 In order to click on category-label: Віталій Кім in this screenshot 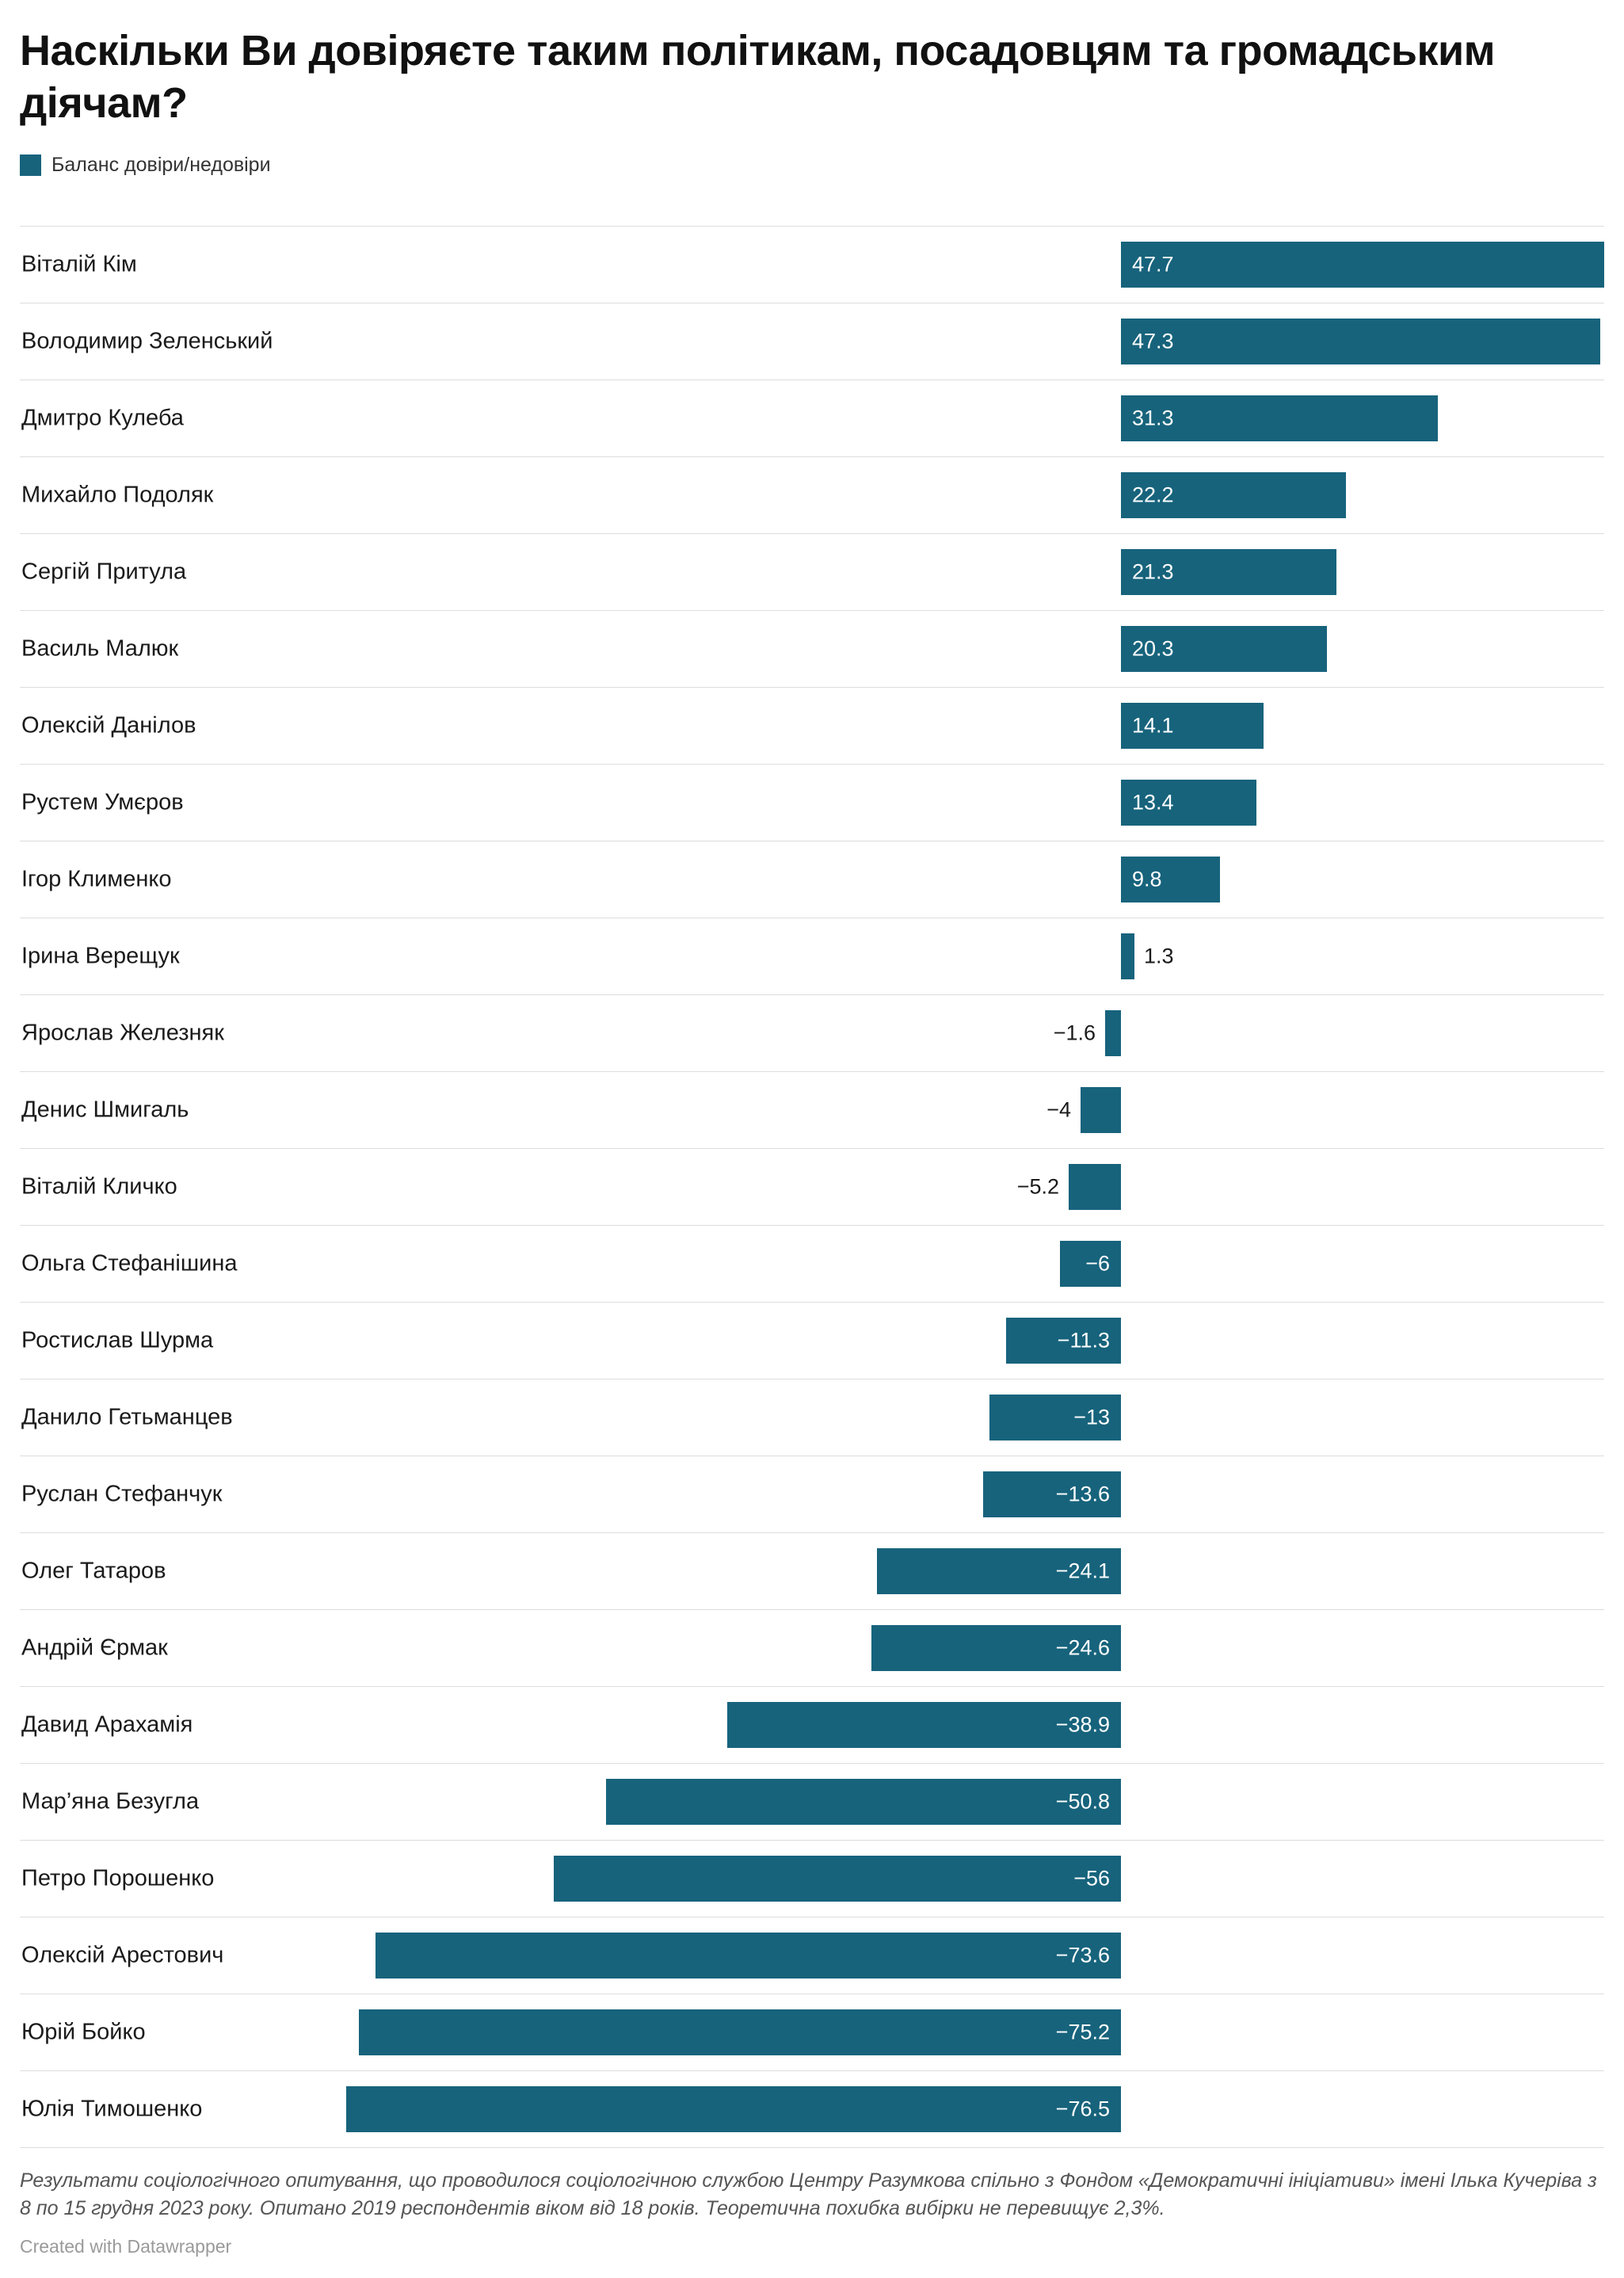, I will do `click(79, 264)`.